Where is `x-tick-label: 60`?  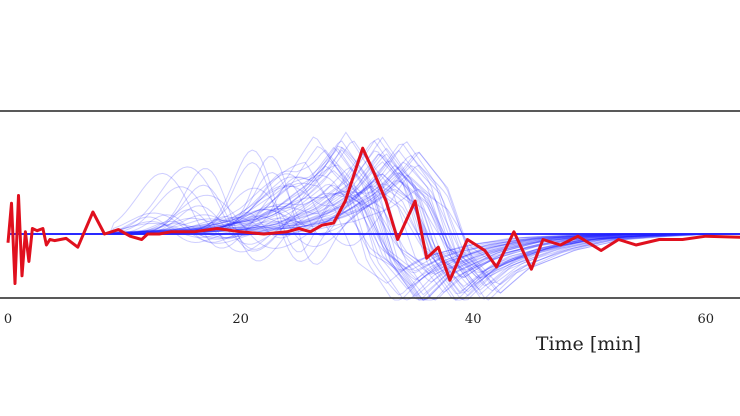 x-tick-label: 60 is located at coordinates (706, 319).